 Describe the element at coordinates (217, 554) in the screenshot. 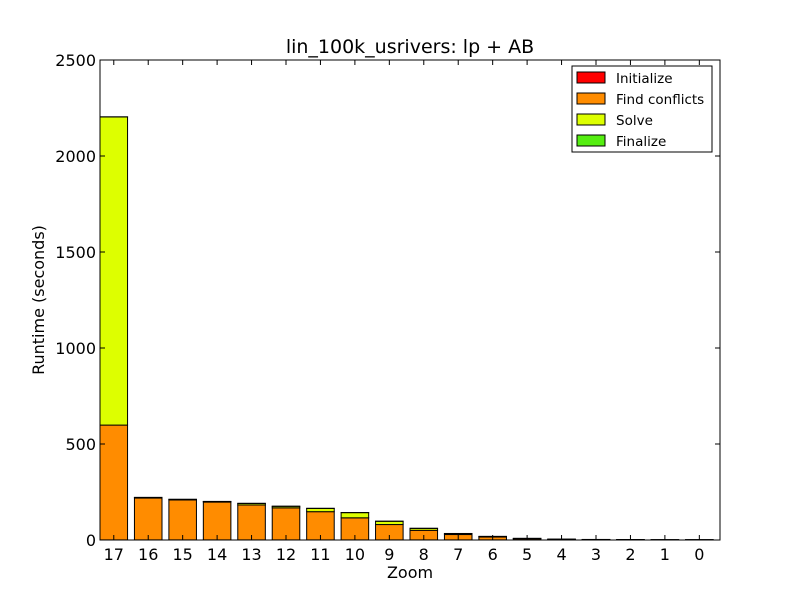

I see `x-tick-label: 14` at that location.